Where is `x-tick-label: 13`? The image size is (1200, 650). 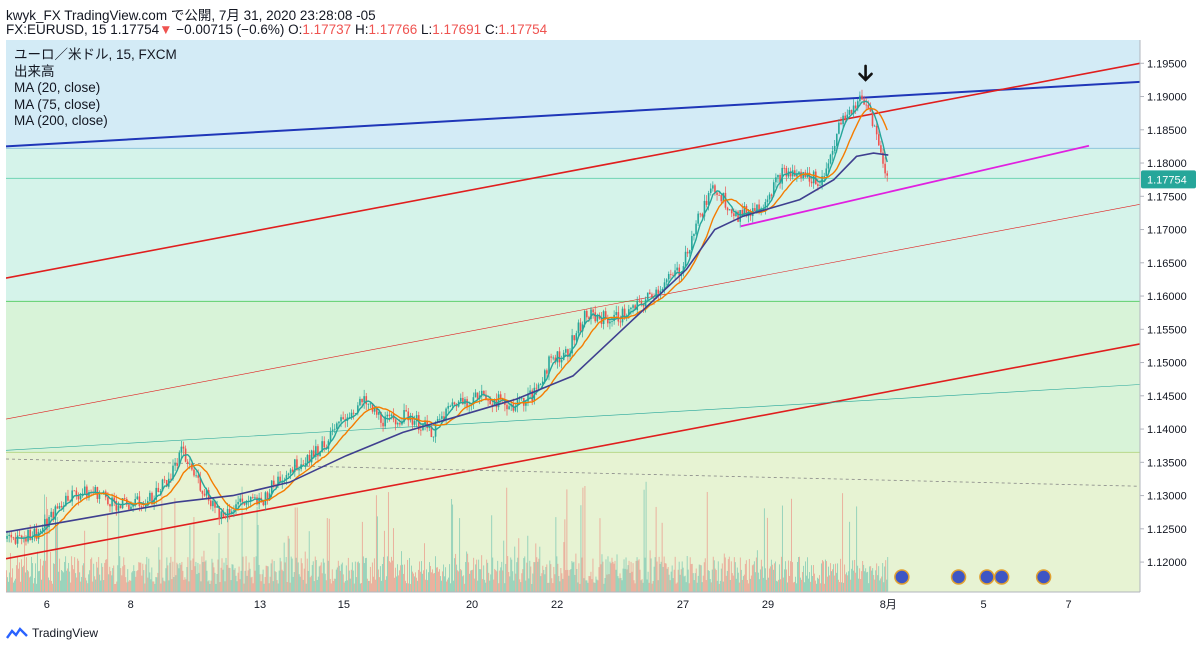 x-tick-label: 13 is located at coordinates (260, 605).